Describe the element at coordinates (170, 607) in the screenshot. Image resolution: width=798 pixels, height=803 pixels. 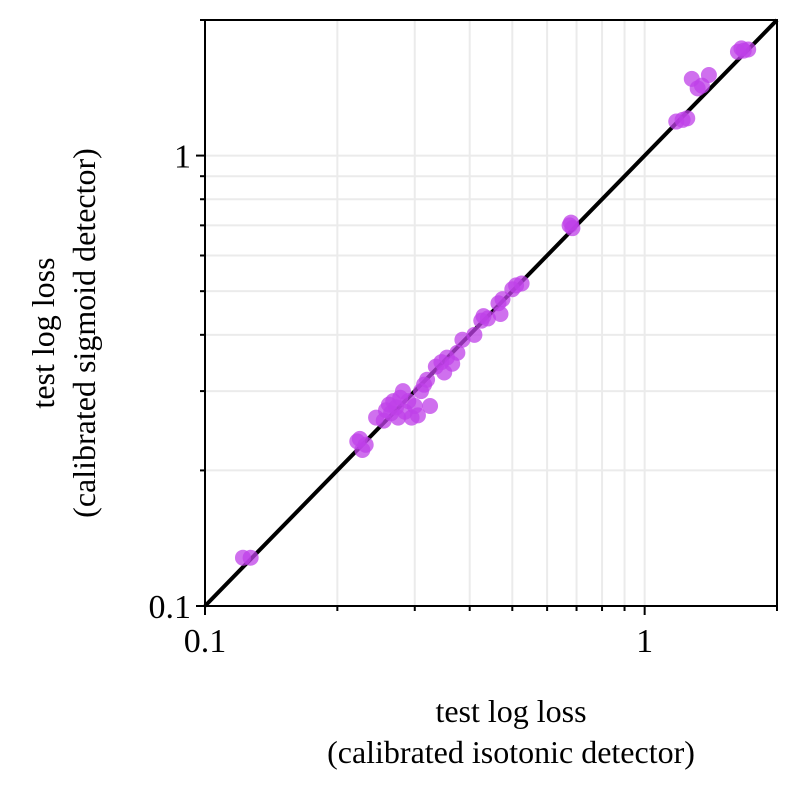
I see `y-tick-label: 0.1` at that location.